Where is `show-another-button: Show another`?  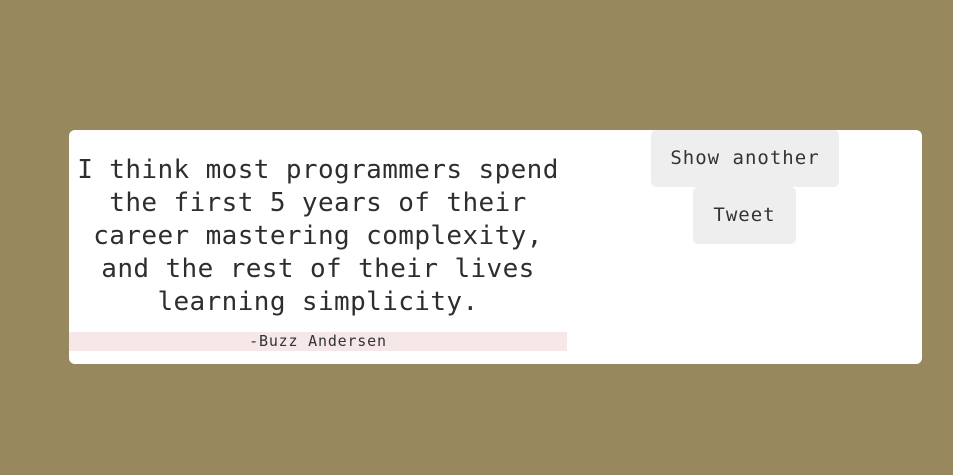 show-another-button: Show another is located at coordinates (745, 158).